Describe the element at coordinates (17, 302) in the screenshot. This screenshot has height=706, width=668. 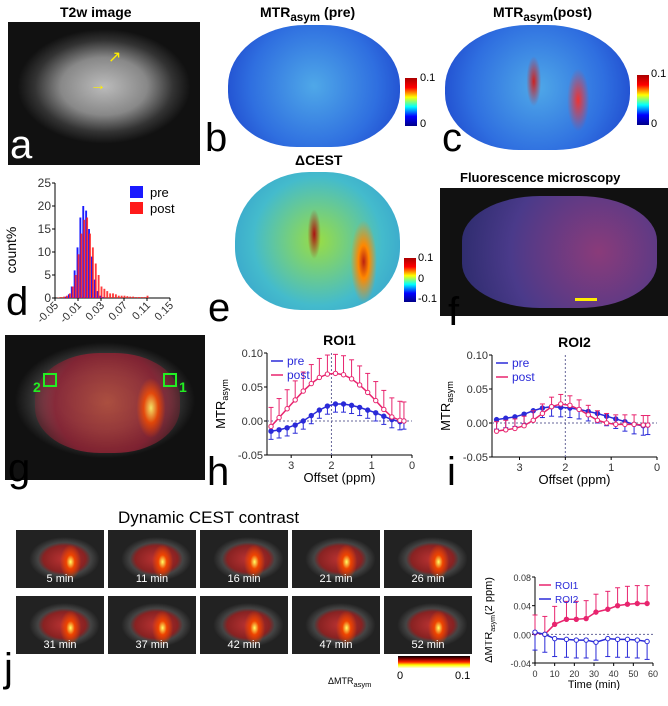
I see `panel-letter: d` at that location.